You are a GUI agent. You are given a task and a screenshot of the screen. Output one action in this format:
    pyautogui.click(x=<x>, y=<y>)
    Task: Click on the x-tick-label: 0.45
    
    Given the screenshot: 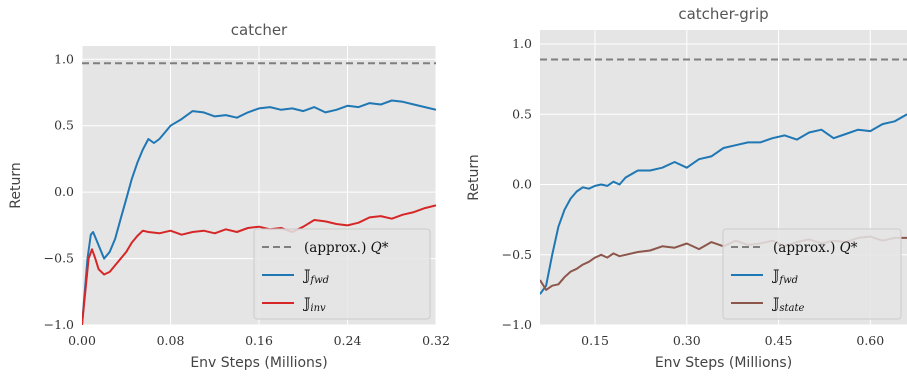 What is the action you would take?
    pyautogui.click(x=779, y=340)
    